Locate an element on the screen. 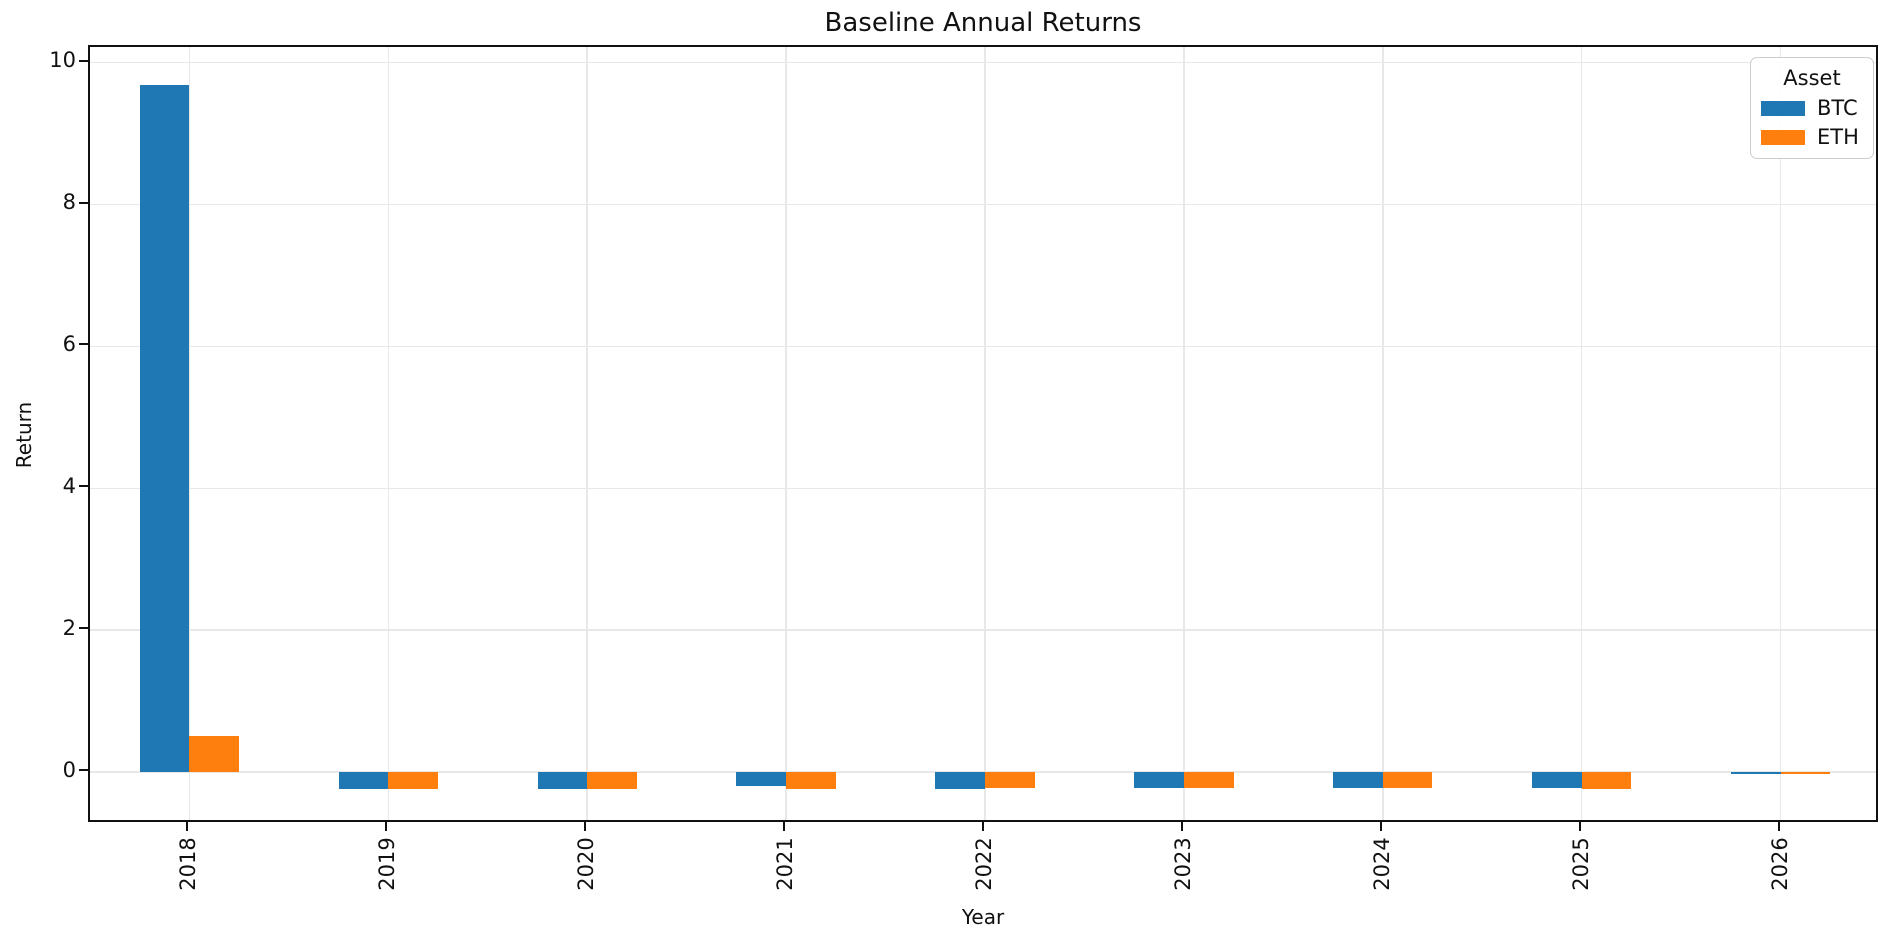  legend-title: Asset is located at coordinates (1812, 78).